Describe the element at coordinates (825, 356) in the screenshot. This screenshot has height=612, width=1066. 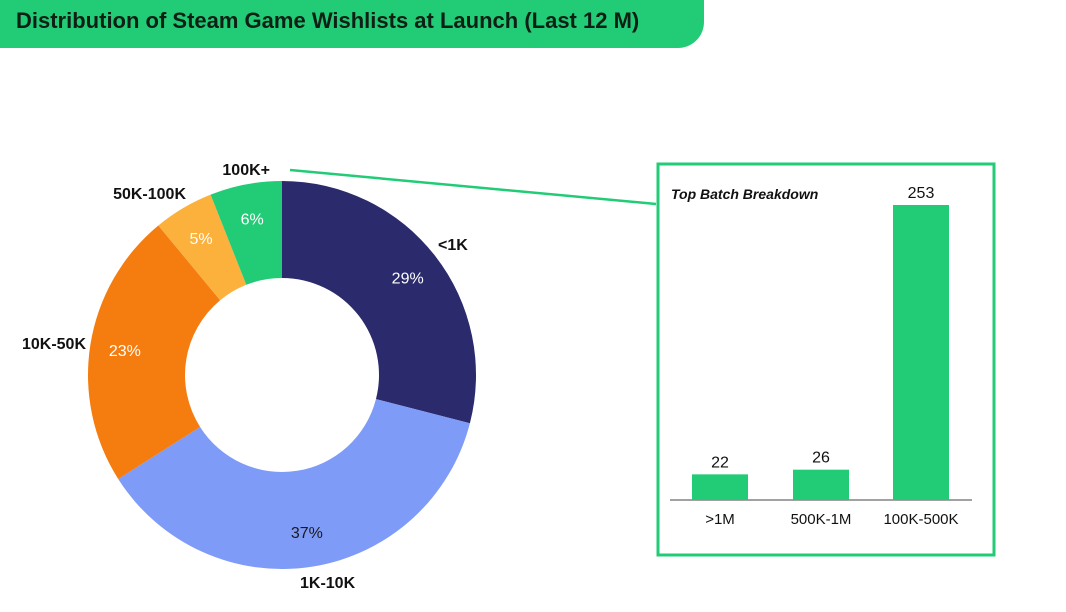
I see `bar-chart: 22 >1M 26 500K-1M 253 100K-500K` at that location.